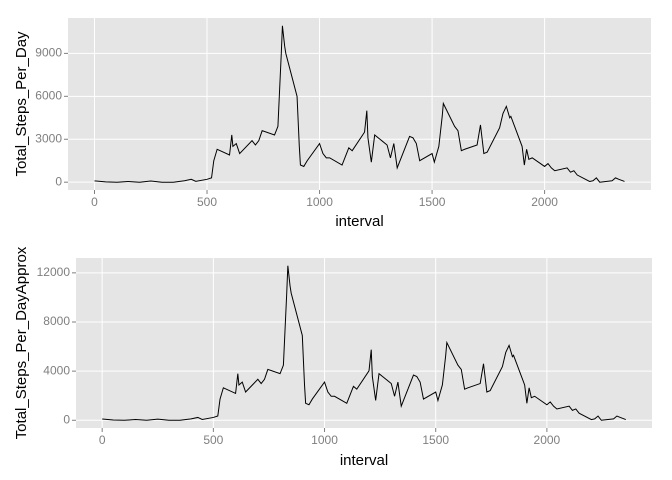 The image size is (672, 480). Describe the element at coordinates (48, 53) in the screenshot. I see `y-tick-label: 9000` at that location.